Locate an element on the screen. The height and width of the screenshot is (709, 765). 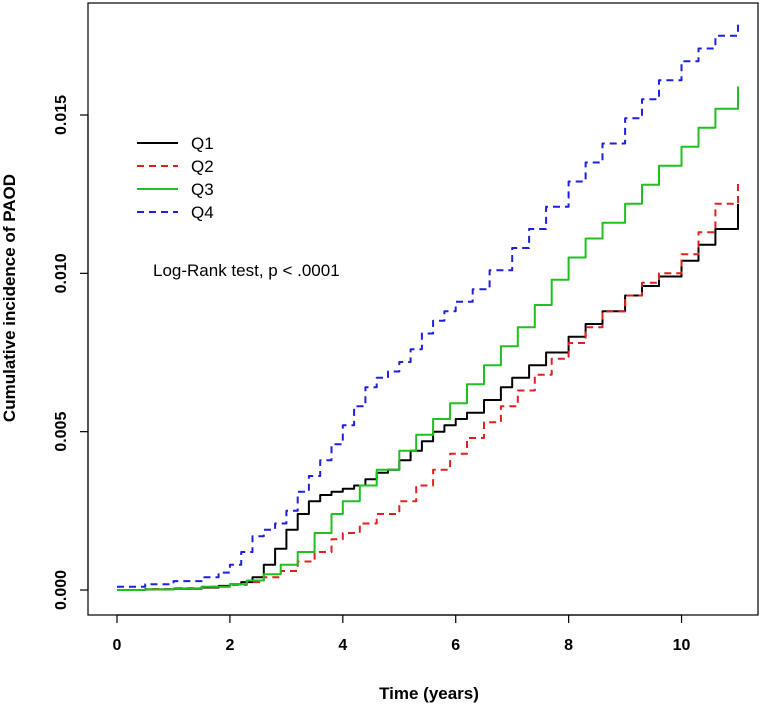
x-axis-title: Time (years) is located at coordinates (429, 693).